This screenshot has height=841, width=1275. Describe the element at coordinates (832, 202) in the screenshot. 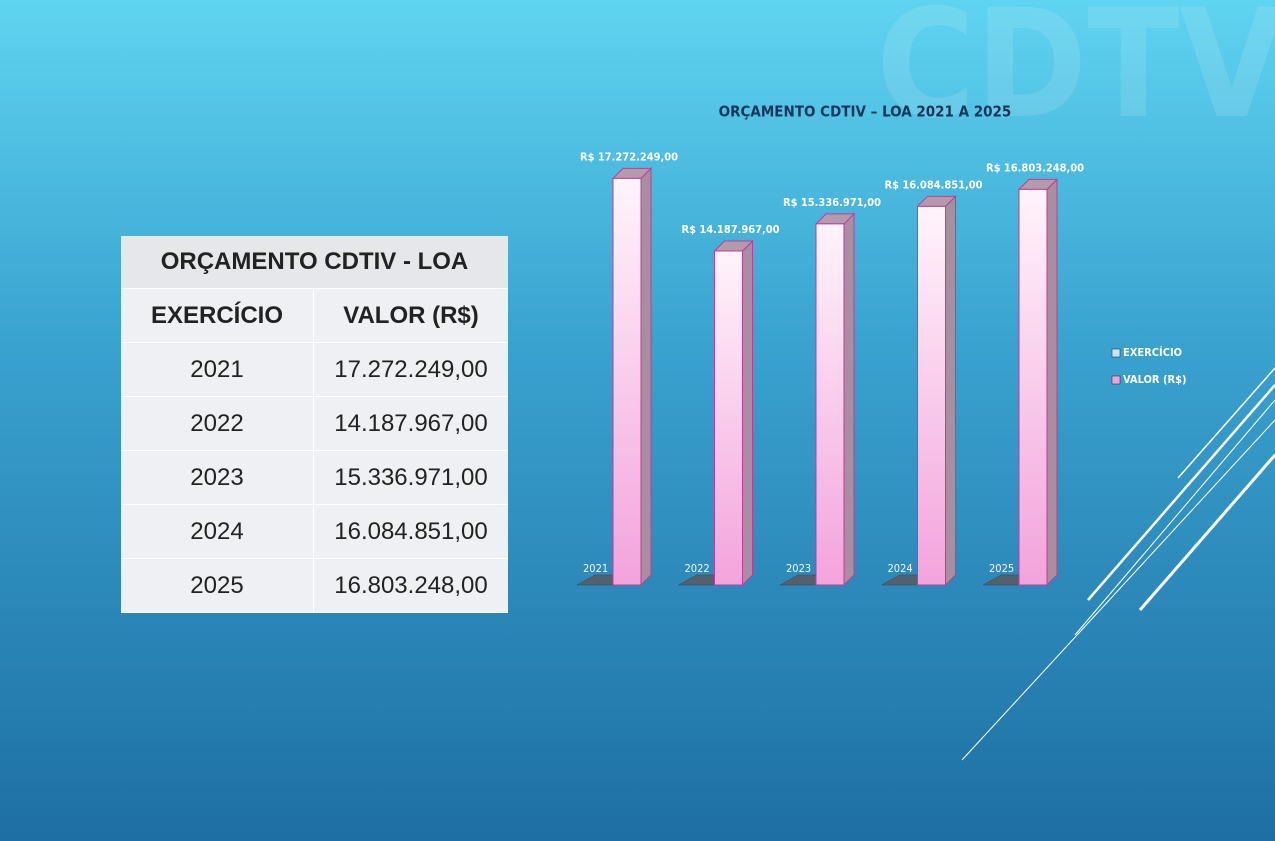

I see `data-label: R$ 15.336.971,00` at that location.